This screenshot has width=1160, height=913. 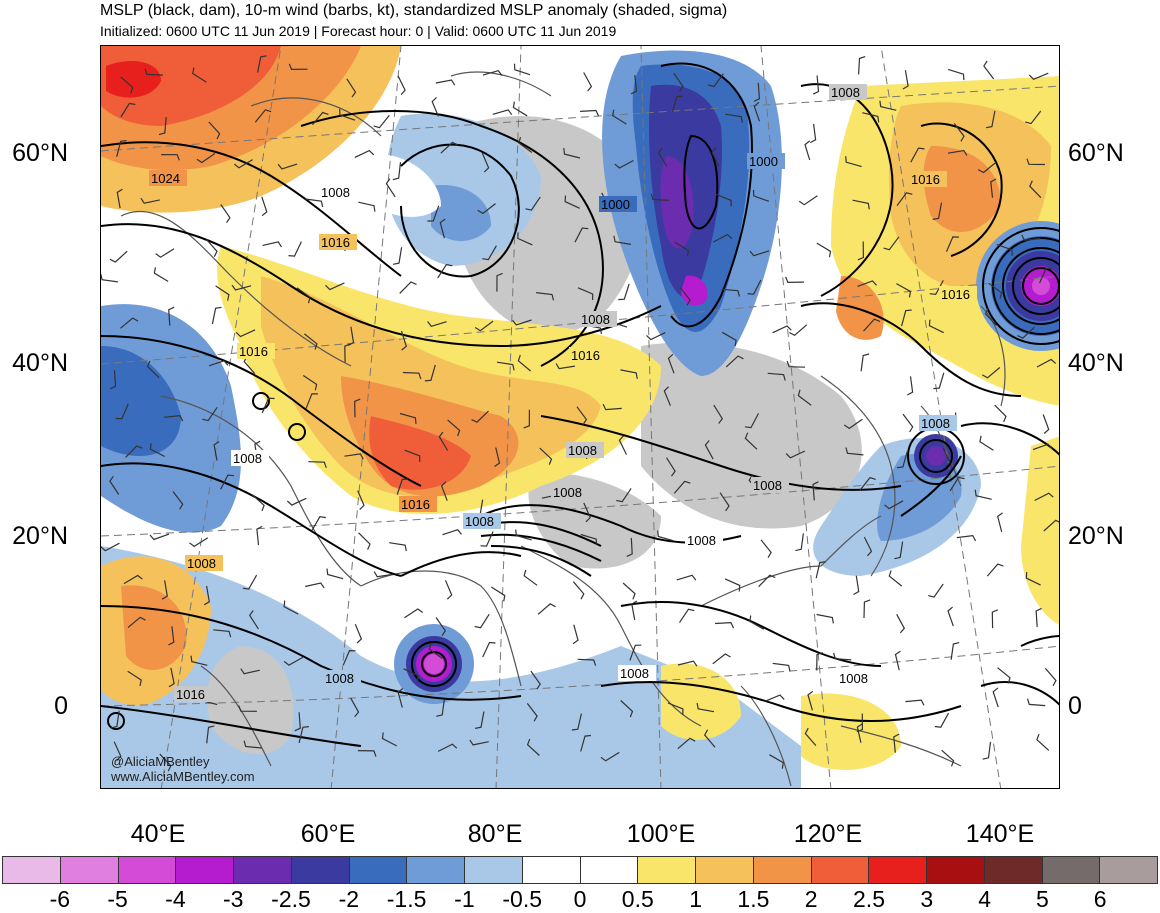 I want to click on contour-label: 1008, so click(x=701, y=540).